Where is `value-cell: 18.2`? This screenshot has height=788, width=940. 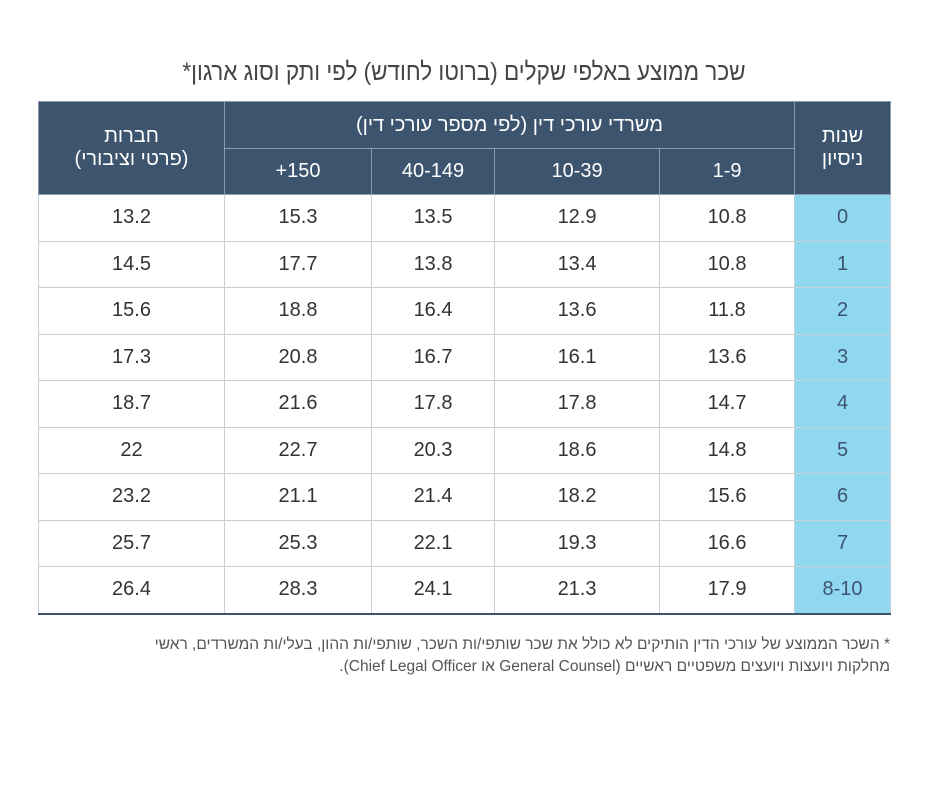
value-cell: 18.2 is located at coordinates (577, 497).